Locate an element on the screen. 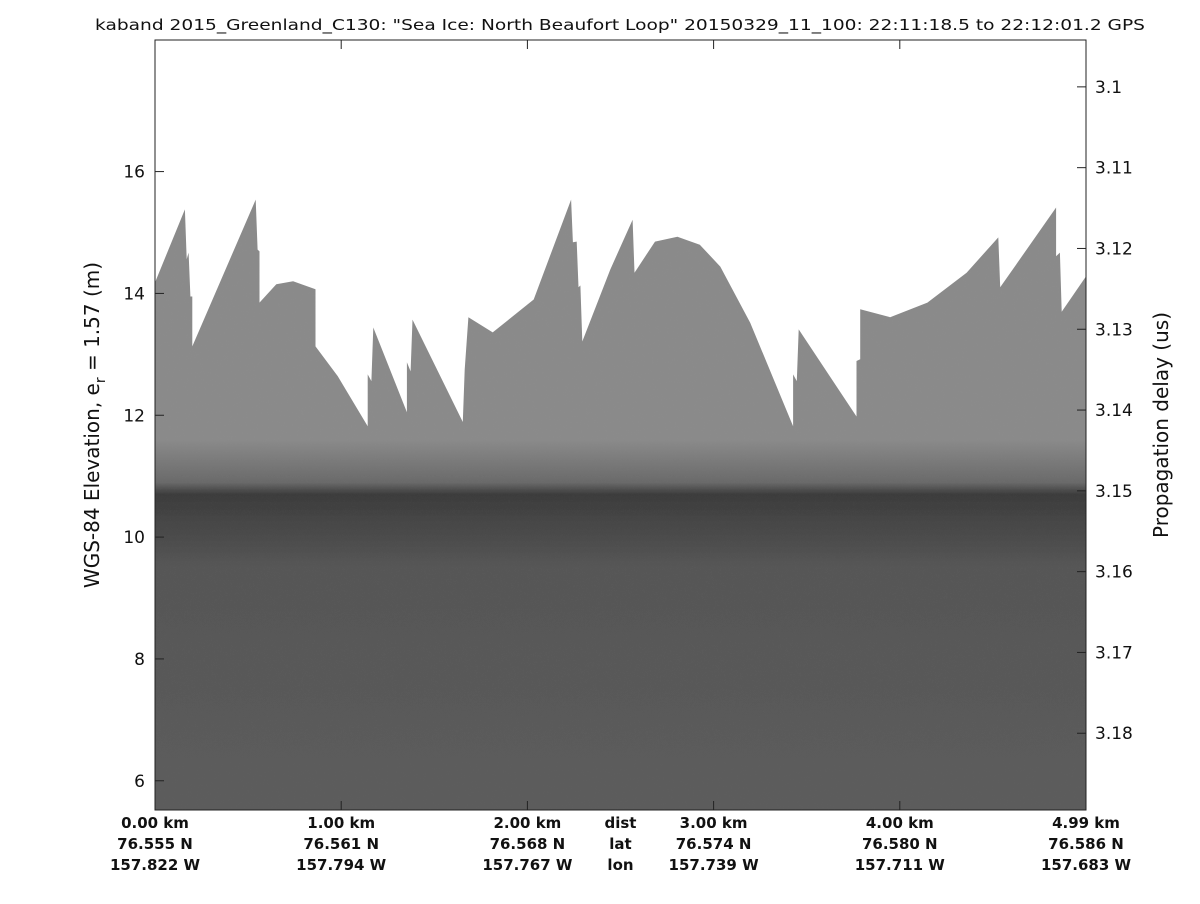 This screenshot has height=904, width=1200. x-label-lon: 157.794 W is located at coordinates (341, 865).